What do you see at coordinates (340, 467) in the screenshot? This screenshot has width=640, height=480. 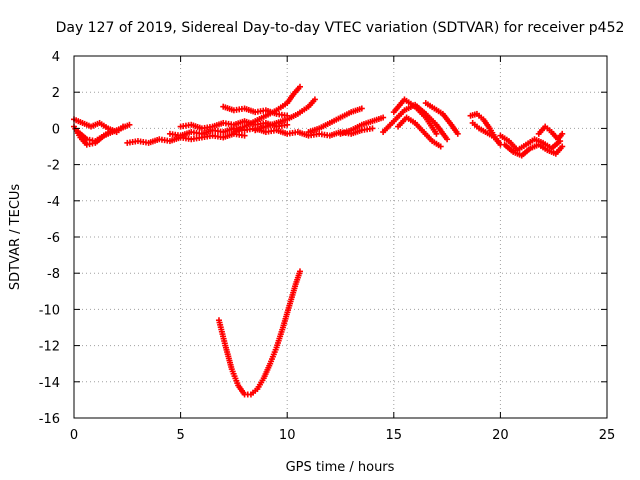 I see `x-axis-label: GPS time / hours` at bounding box center [340, 467].